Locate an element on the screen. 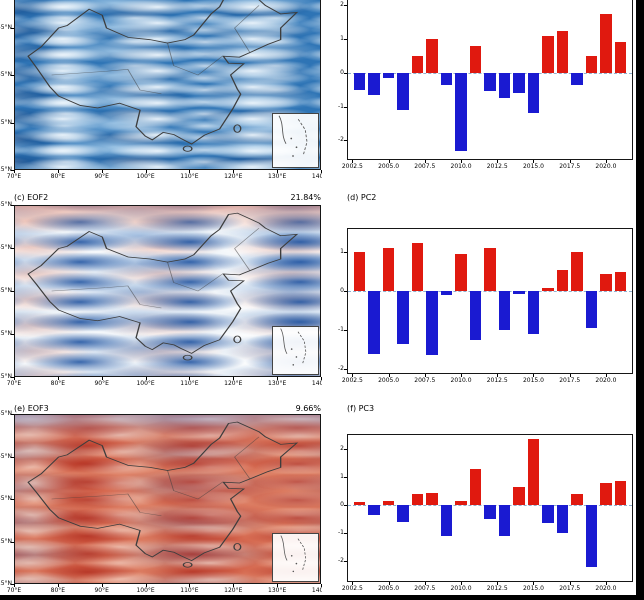 This screenshot has height=600, width=644. panel-label-pc2: (d) PC2 is located at coordinates (362, 197).